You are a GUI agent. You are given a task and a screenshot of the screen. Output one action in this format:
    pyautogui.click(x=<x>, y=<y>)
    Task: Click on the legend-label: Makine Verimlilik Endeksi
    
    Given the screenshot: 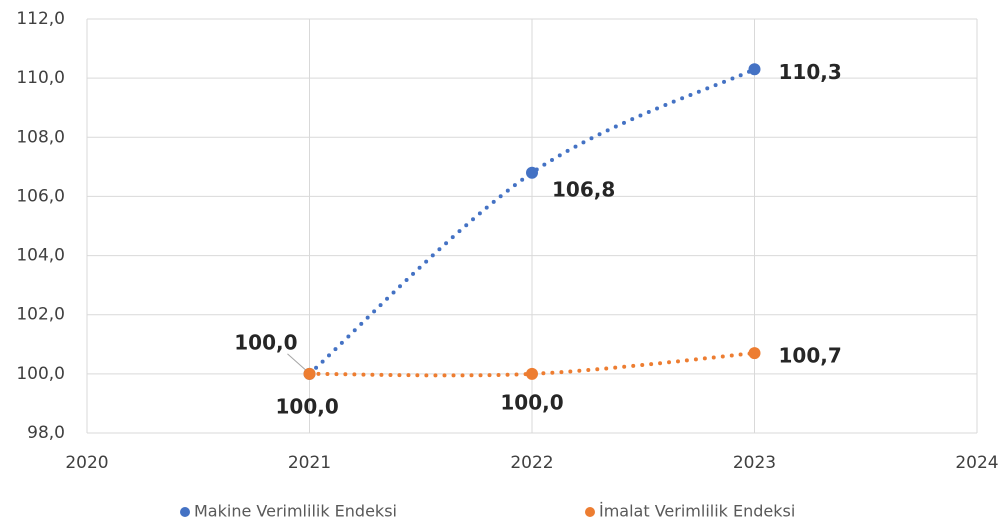 What is the action you would take?
    pyautogui.click(x=295, y=511)
    